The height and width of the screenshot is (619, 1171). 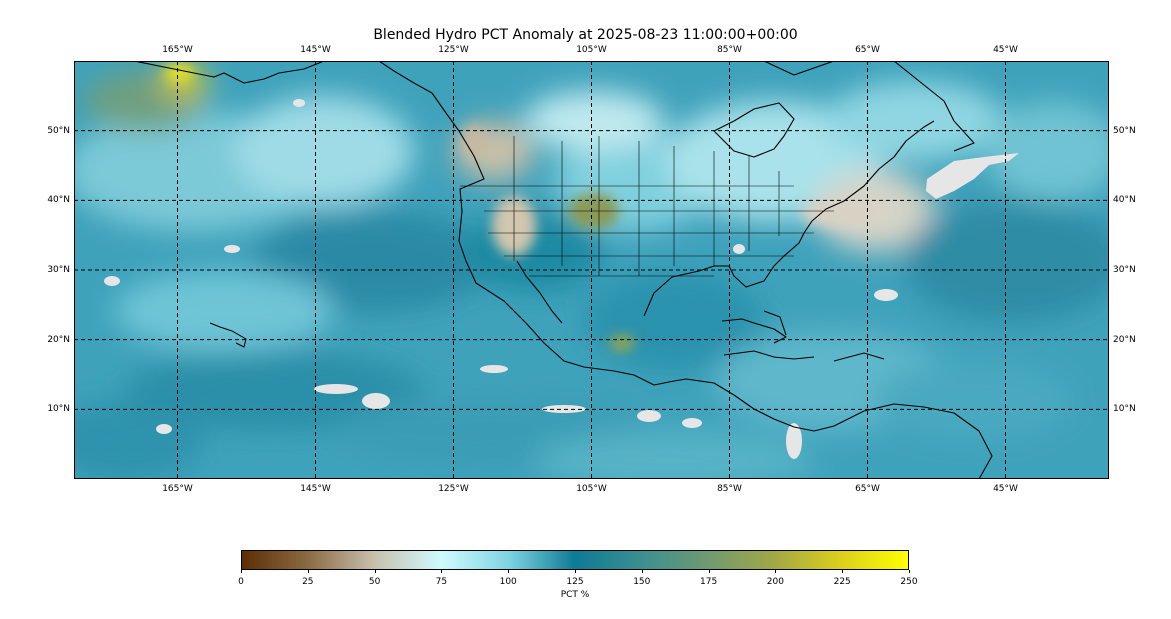 What do you see at coordinates (642, 582) in the screenshot?
I see `colorbar-tick-label: 150` at bounding box center [642, 582].